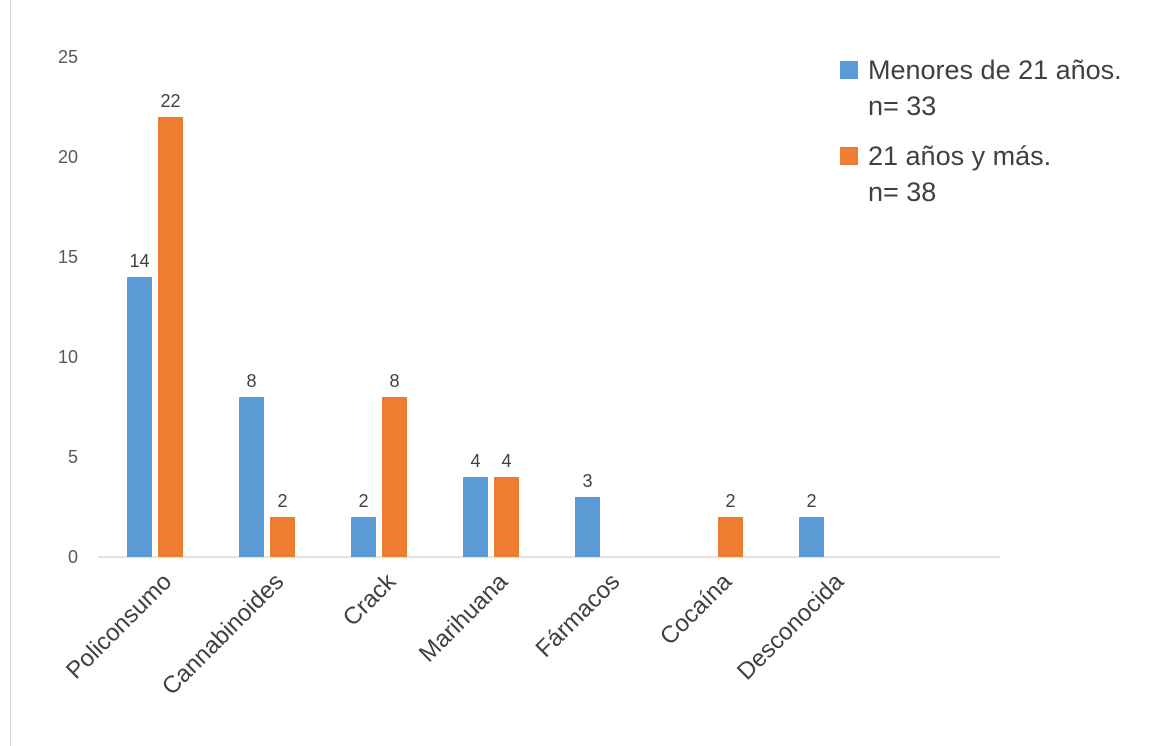 The height and width of the screenshot is (746, 1151). Describe the element at coordinates (992, 88) in the screenshot. I see `legend-item-under-21: Menores de 21 años. n= 33` at that location.